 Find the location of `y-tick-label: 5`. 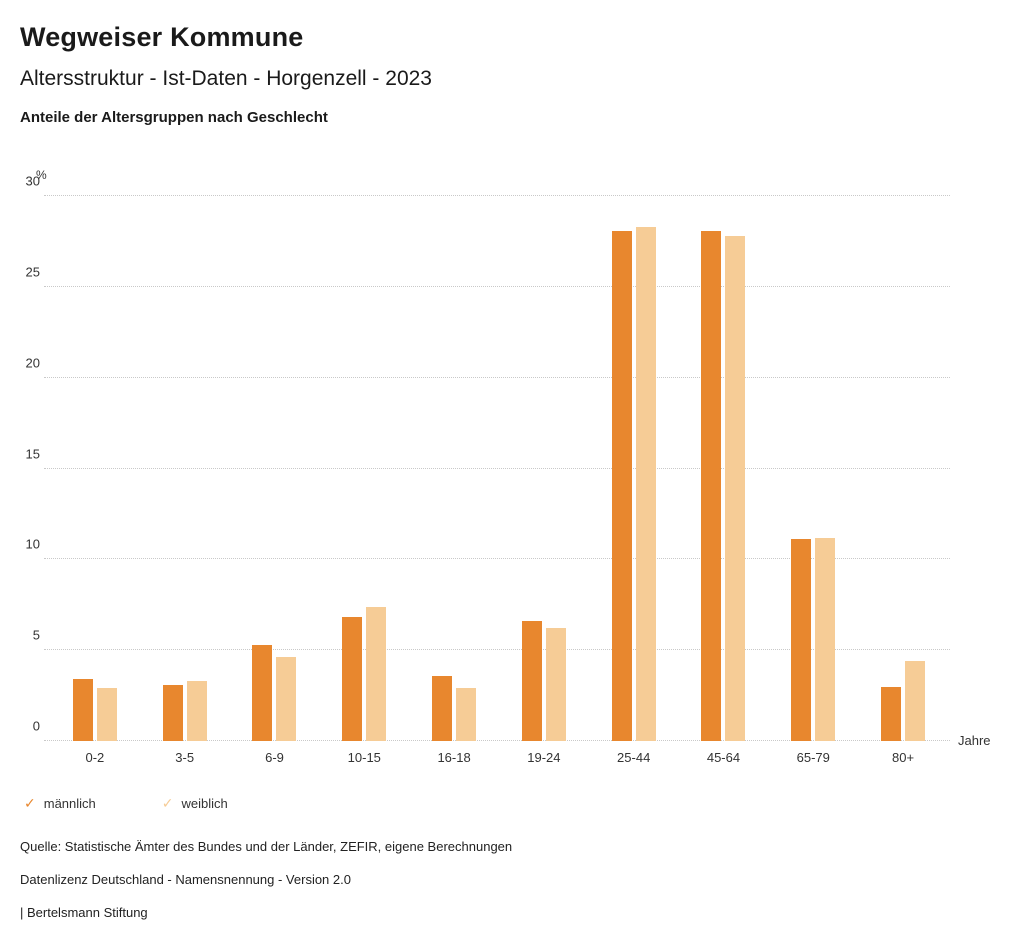

y-tick-label: 5 is located at coordinates (36, 635).